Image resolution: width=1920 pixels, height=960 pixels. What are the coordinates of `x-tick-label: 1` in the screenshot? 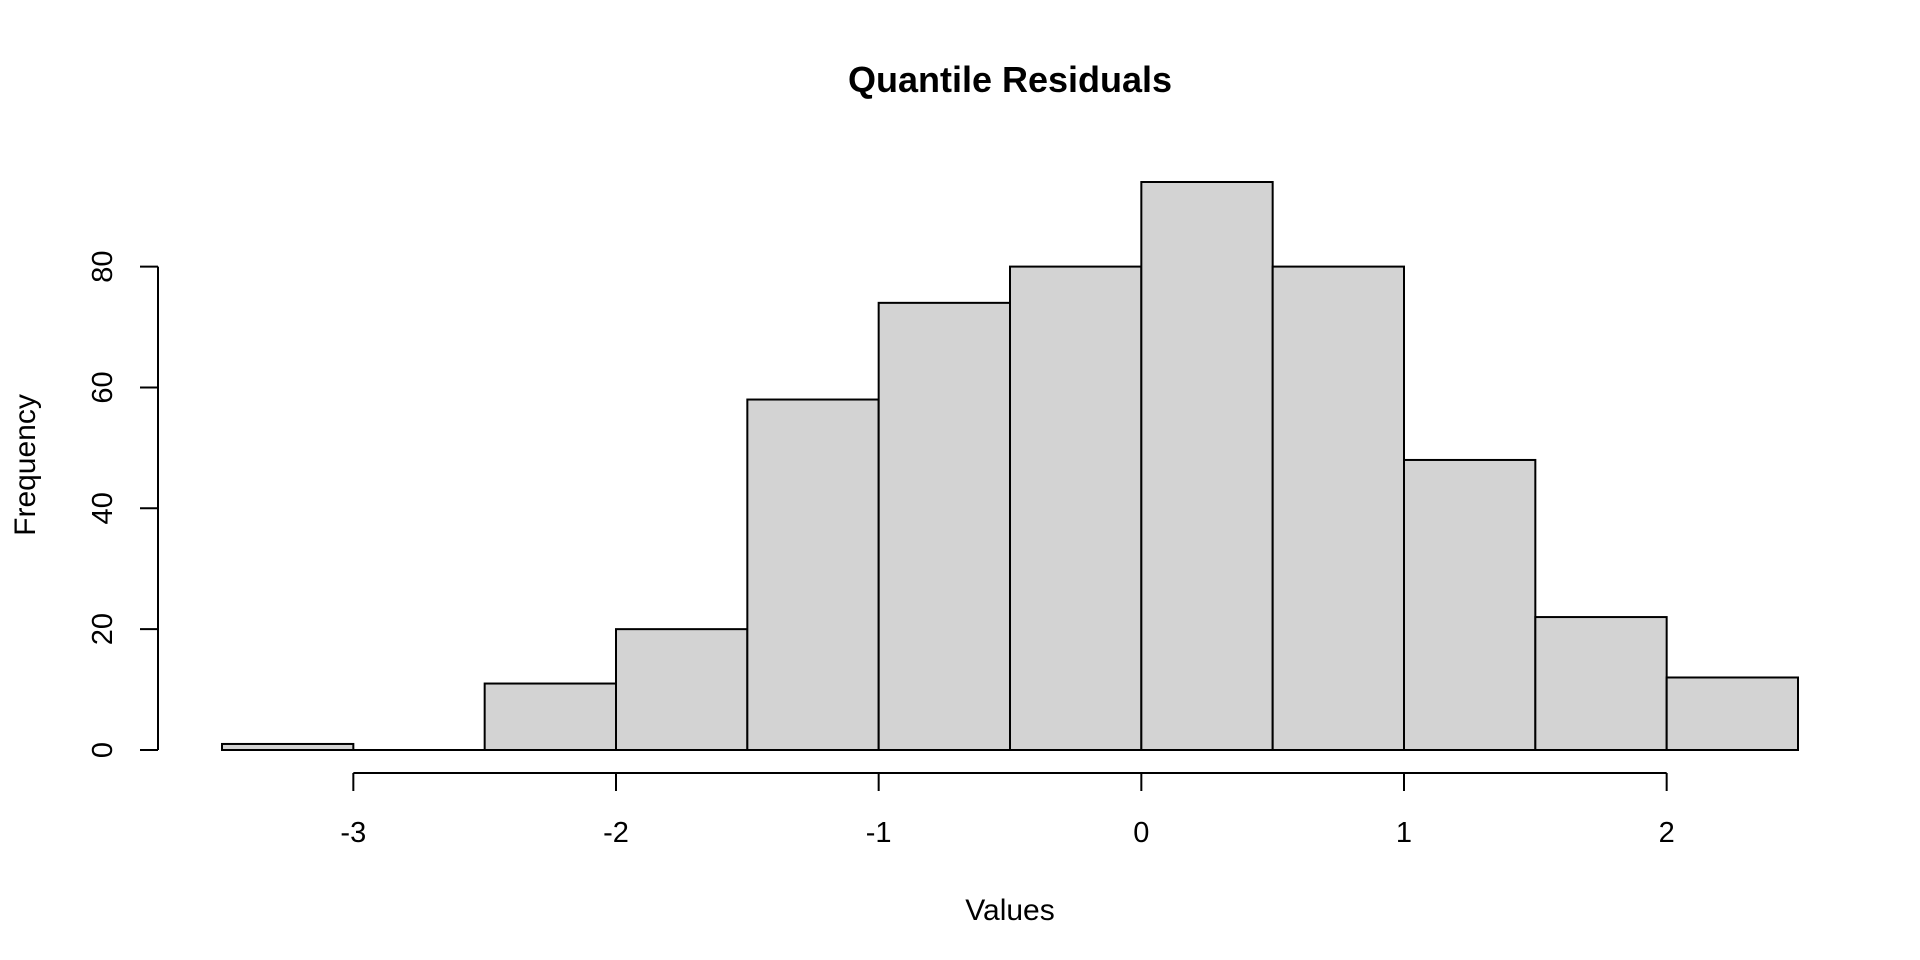 It's located at (1404, 833).